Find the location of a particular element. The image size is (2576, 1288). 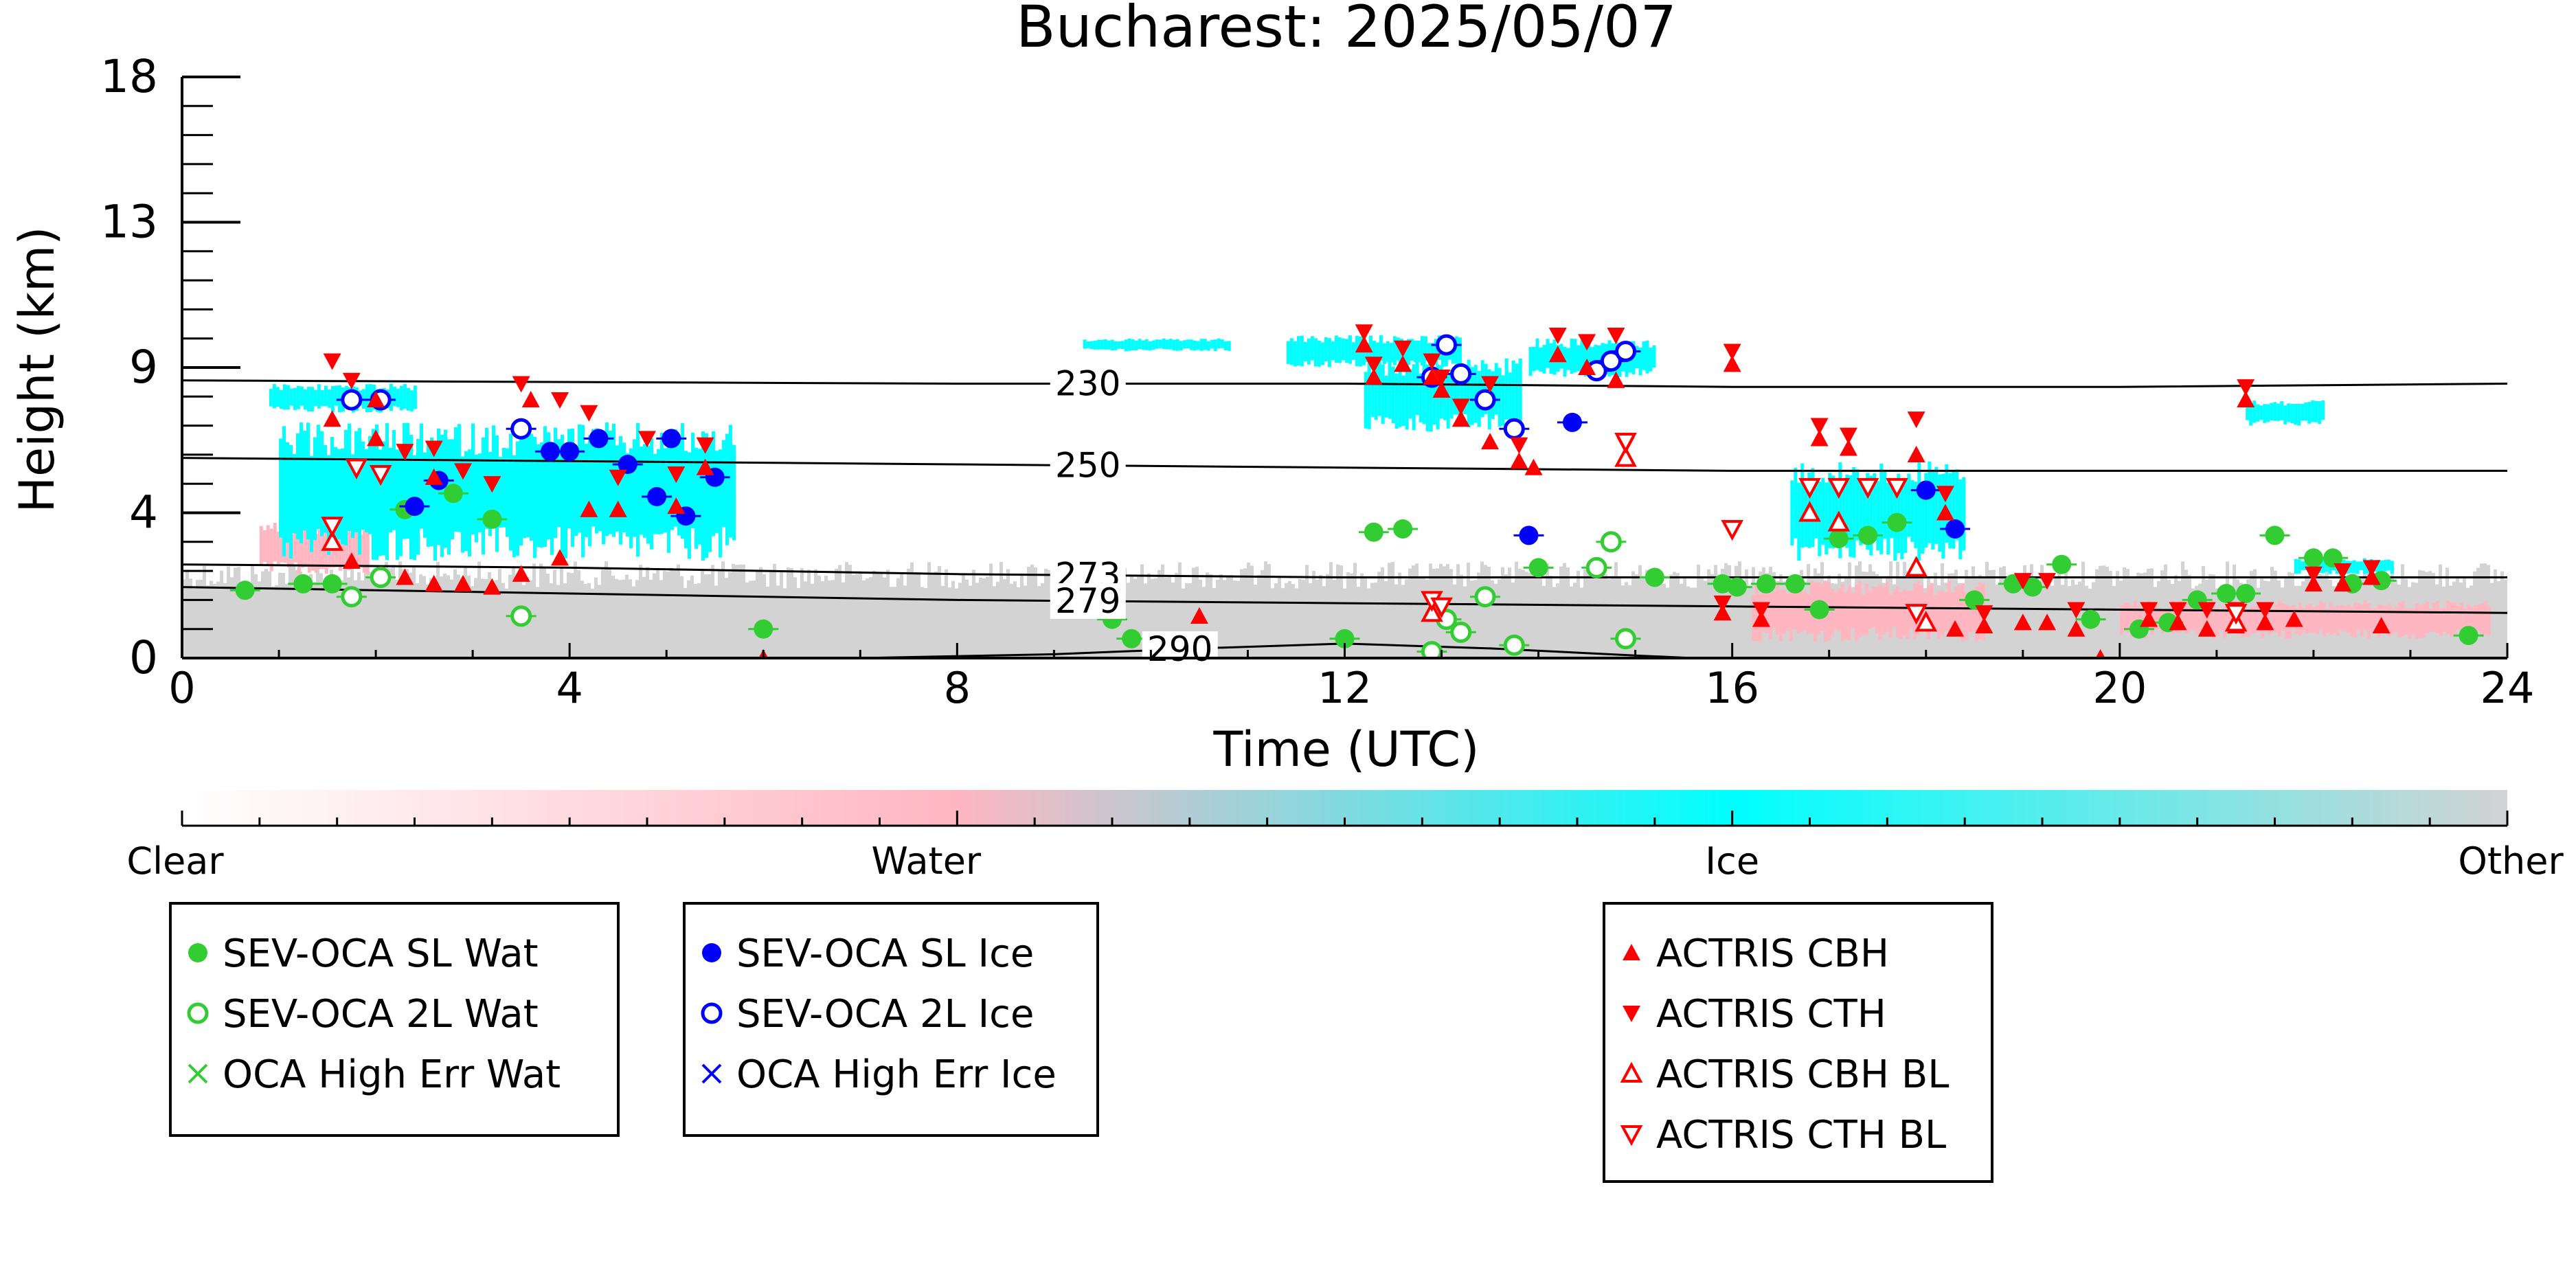

legend-label: SEV-OCA SL Wat is located at coordinates (381, 953).